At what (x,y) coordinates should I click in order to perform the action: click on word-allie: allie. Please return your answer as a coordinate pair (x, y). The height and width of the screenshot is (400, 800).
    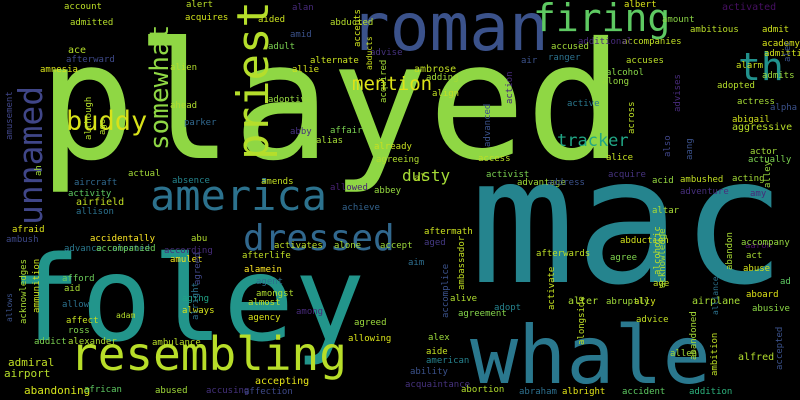
    Looking at the image, I should click on (305, 70).